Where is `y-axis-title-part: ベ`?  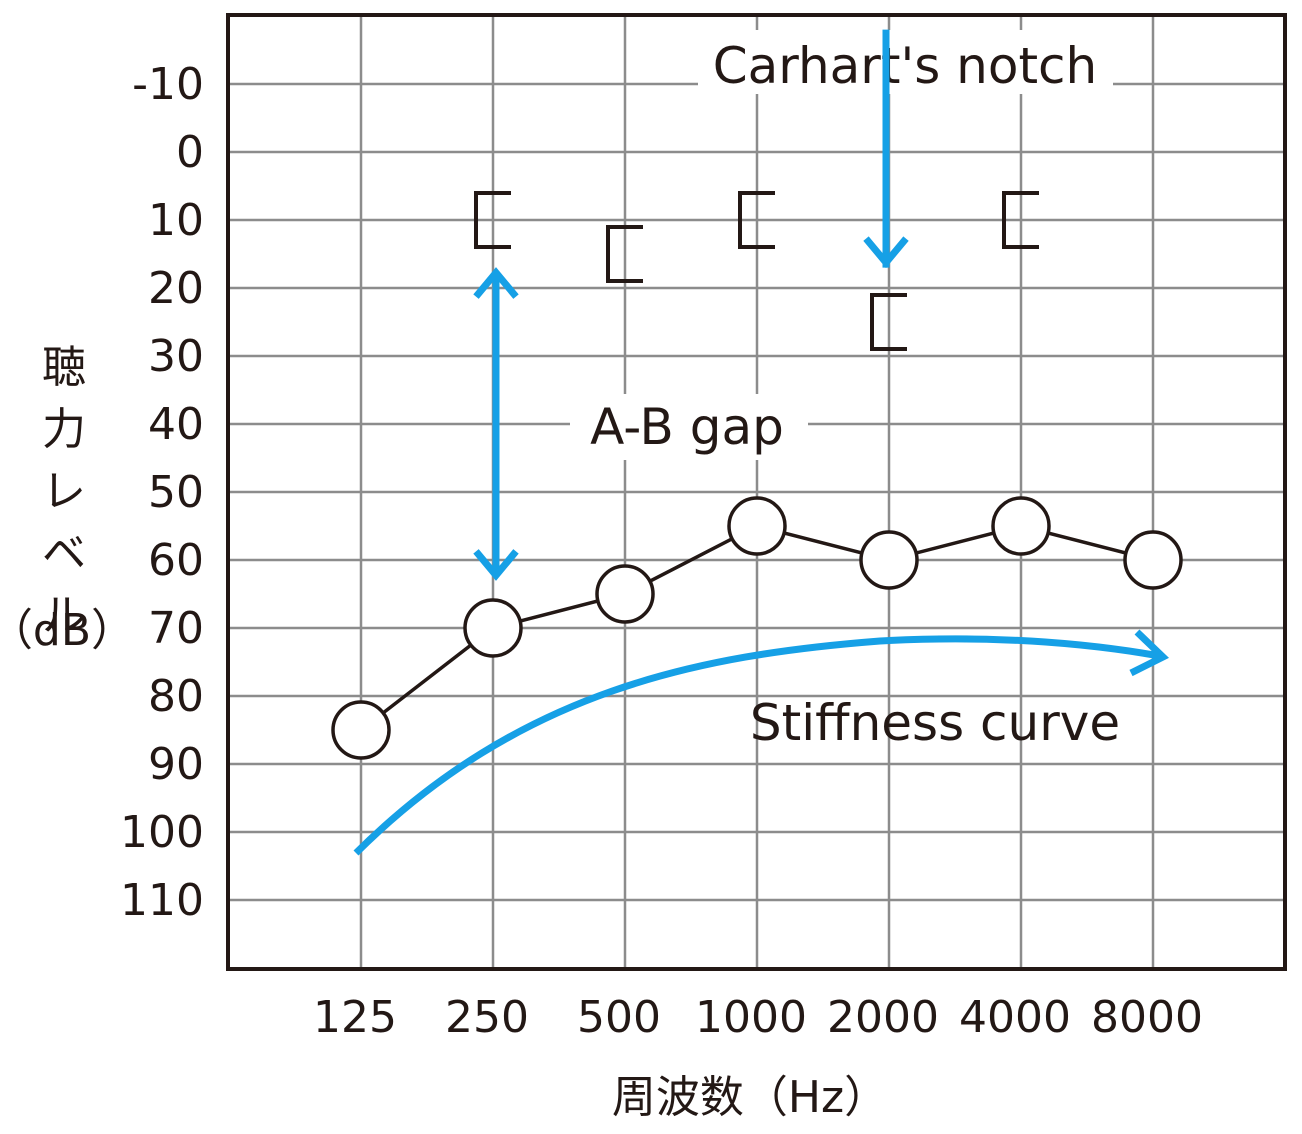 y-axis-title-part: ベ is located at coordinates (64, 553).